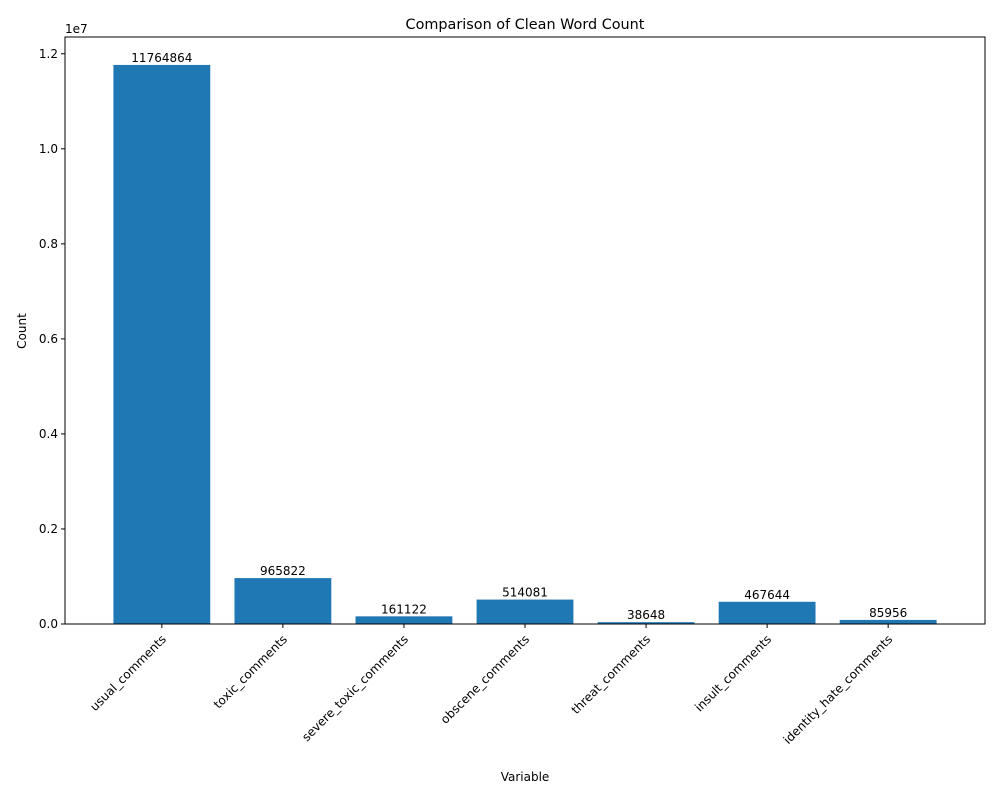 The image size is (1000, 804). I want to click on x-tick-label: identity_hate_comments, so click(838, 689).